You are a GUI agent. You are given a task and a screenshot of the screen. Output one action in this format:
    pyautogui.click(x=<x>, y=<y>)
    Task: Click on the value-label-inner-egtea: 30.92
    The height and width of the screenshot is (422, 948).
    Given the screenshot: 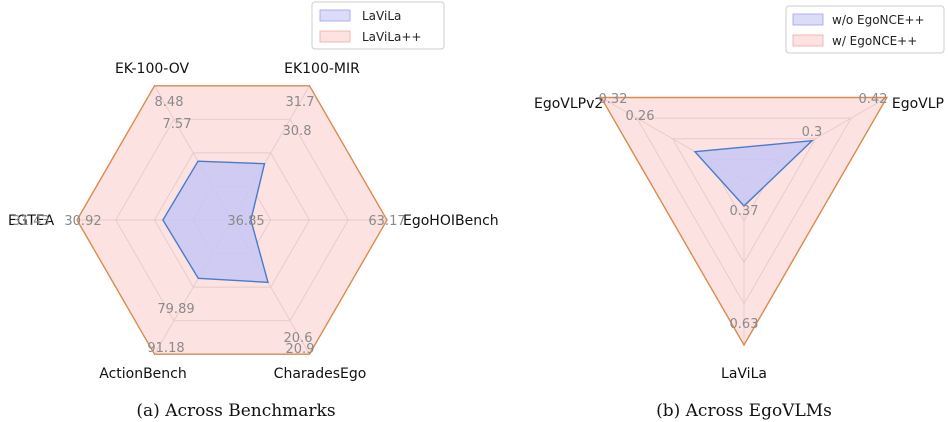 What is the action you would take?
    pyautogui.click(x=82, y=221)
    